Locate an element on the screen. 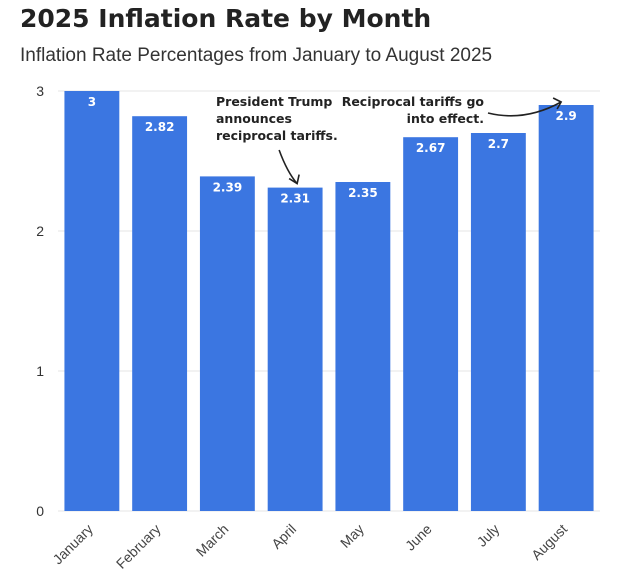 The image size is (624, 586). data-label: 2.67 is located at coordinates (431, 148).